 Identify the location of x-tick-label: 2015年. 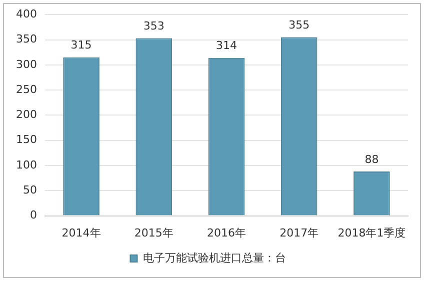
(154, 233).